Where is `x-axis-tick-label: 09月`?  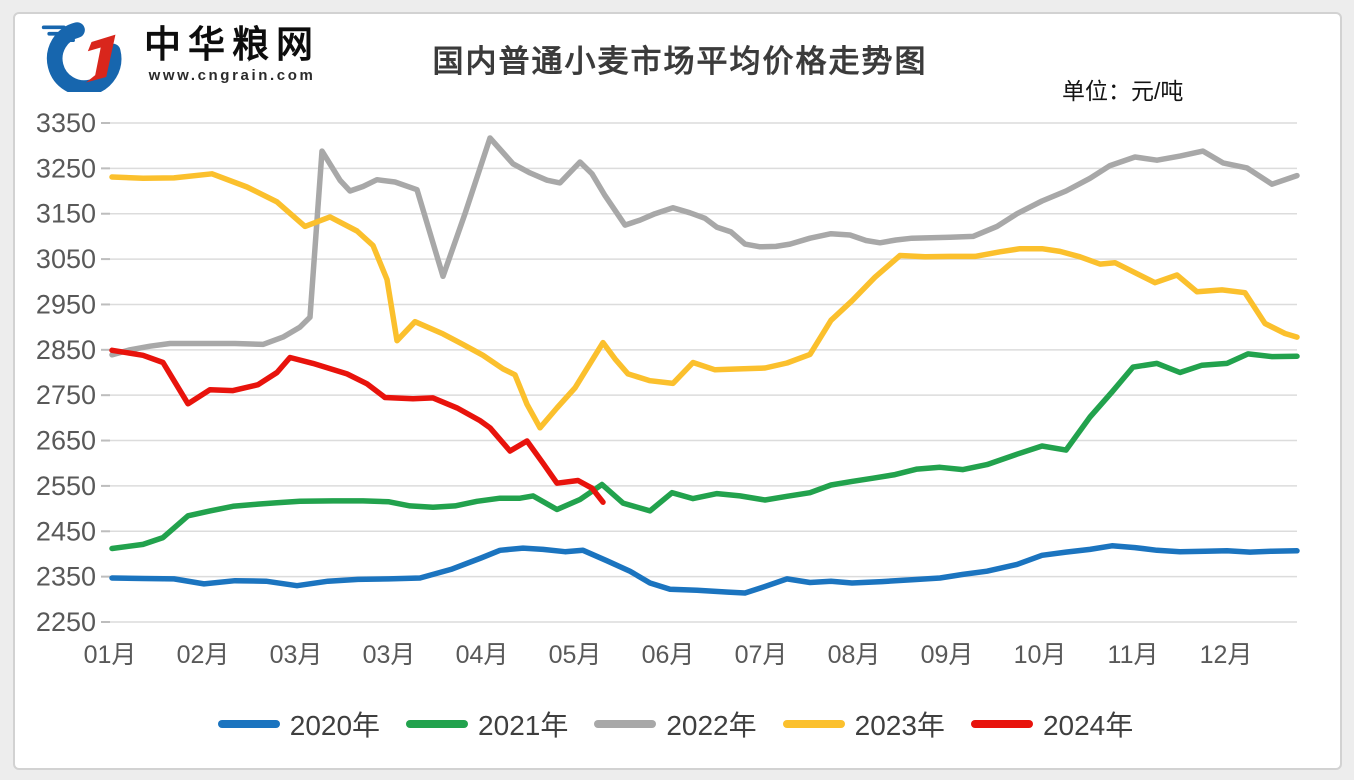 x-axis-tick-label: 09月 is located at coordinates (947, 655).